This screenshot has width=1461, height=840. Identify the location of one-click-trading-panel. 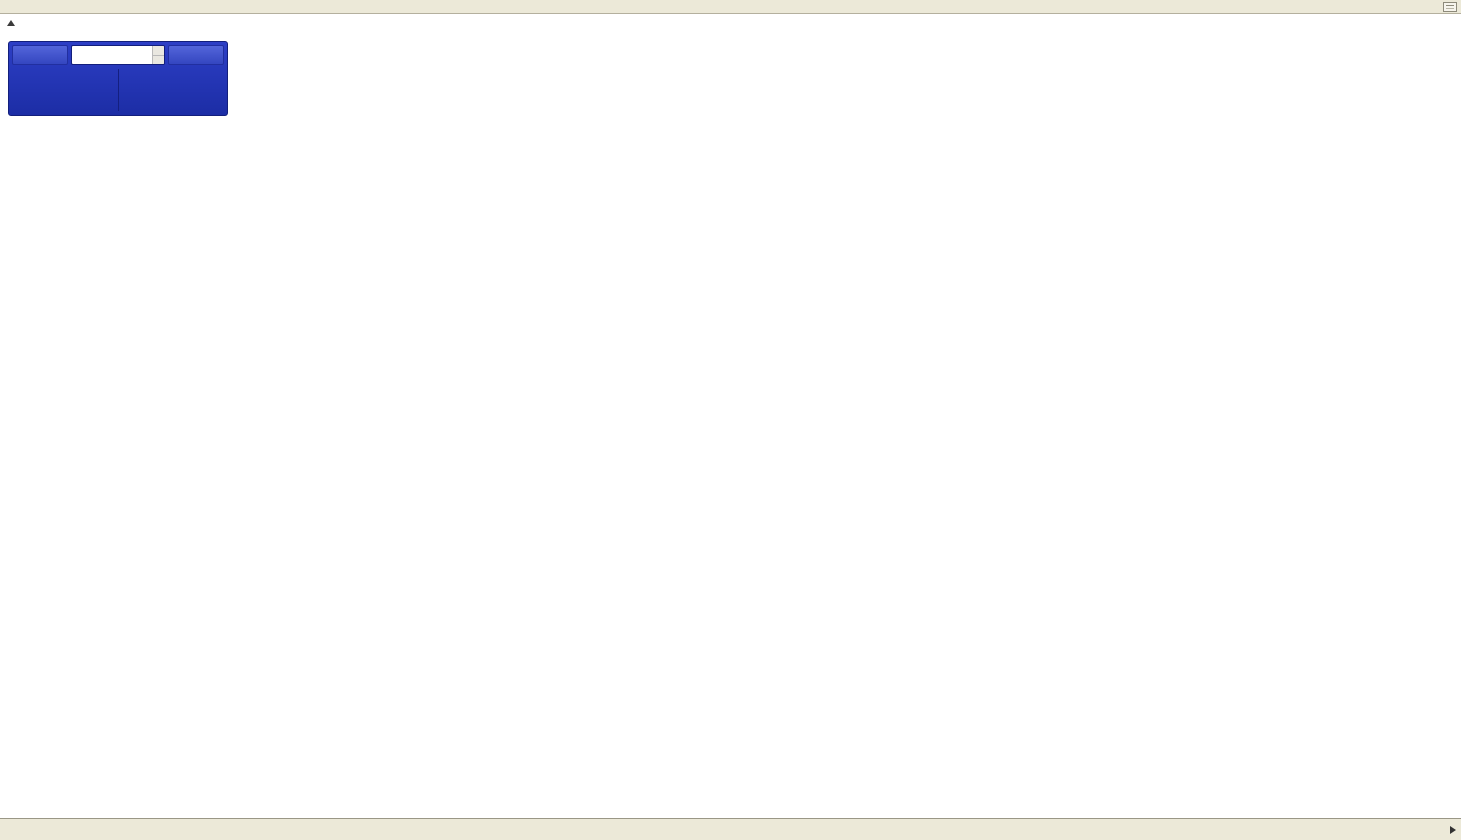
(118, 78).